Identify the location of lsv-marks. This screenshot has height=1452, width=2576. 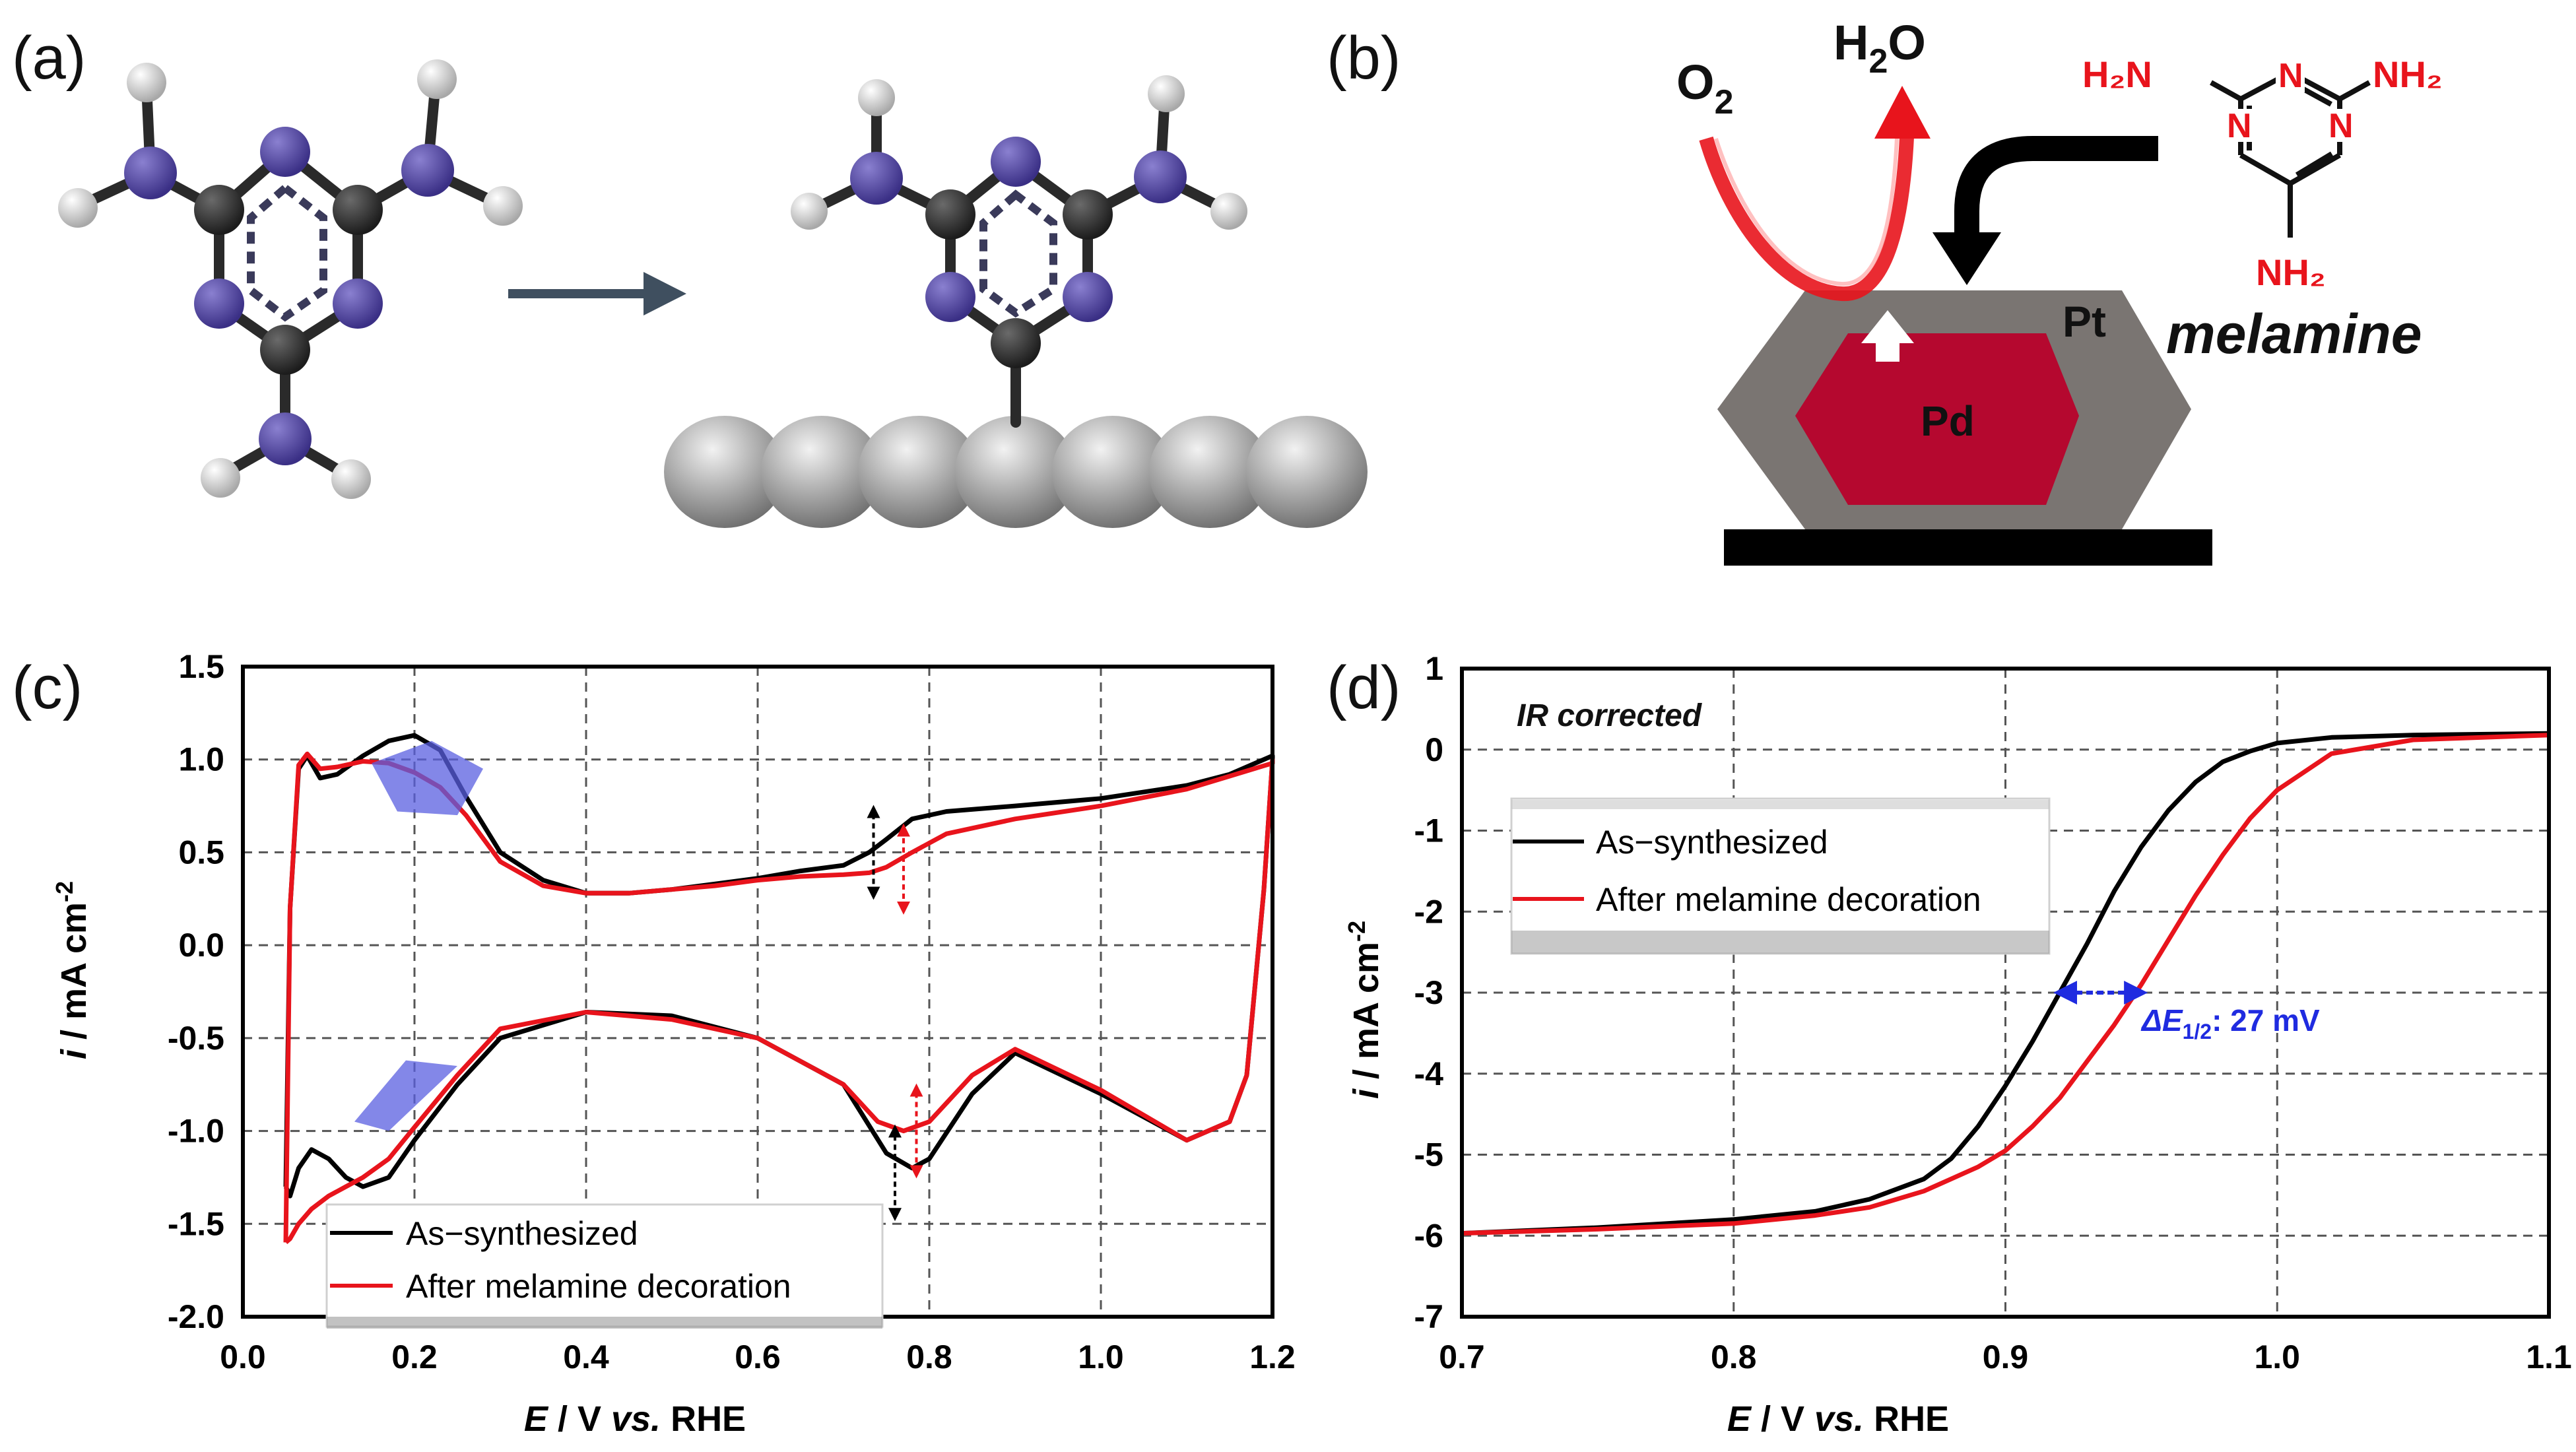
(2005, 984).